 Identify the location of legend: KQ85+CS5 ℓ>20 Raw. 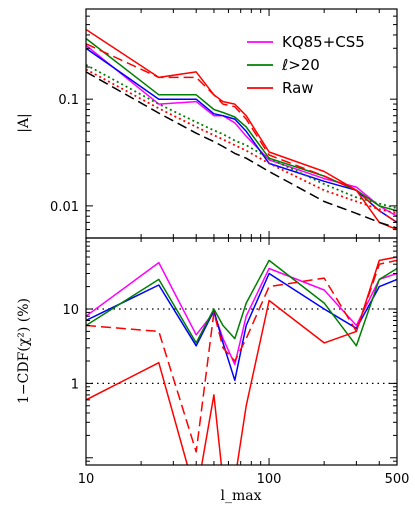
(306, 65).